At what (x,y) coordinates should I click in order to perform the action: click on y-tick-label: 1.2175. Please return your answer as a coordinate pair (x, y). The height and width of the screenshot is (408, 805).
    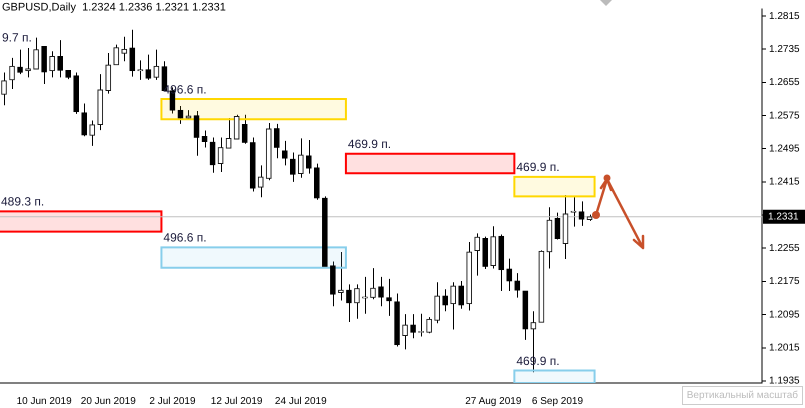
    Looking at the image, I should click on (784, 282).